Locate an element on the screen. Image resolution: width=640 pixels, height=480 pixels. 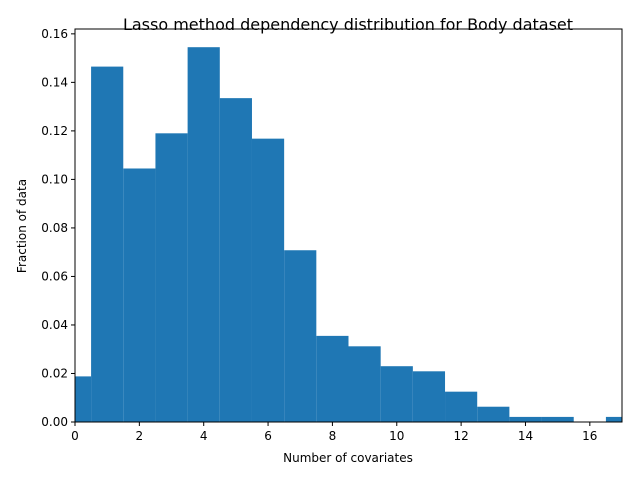
x-tick-label: 0 is located at coordinates (75, 436).